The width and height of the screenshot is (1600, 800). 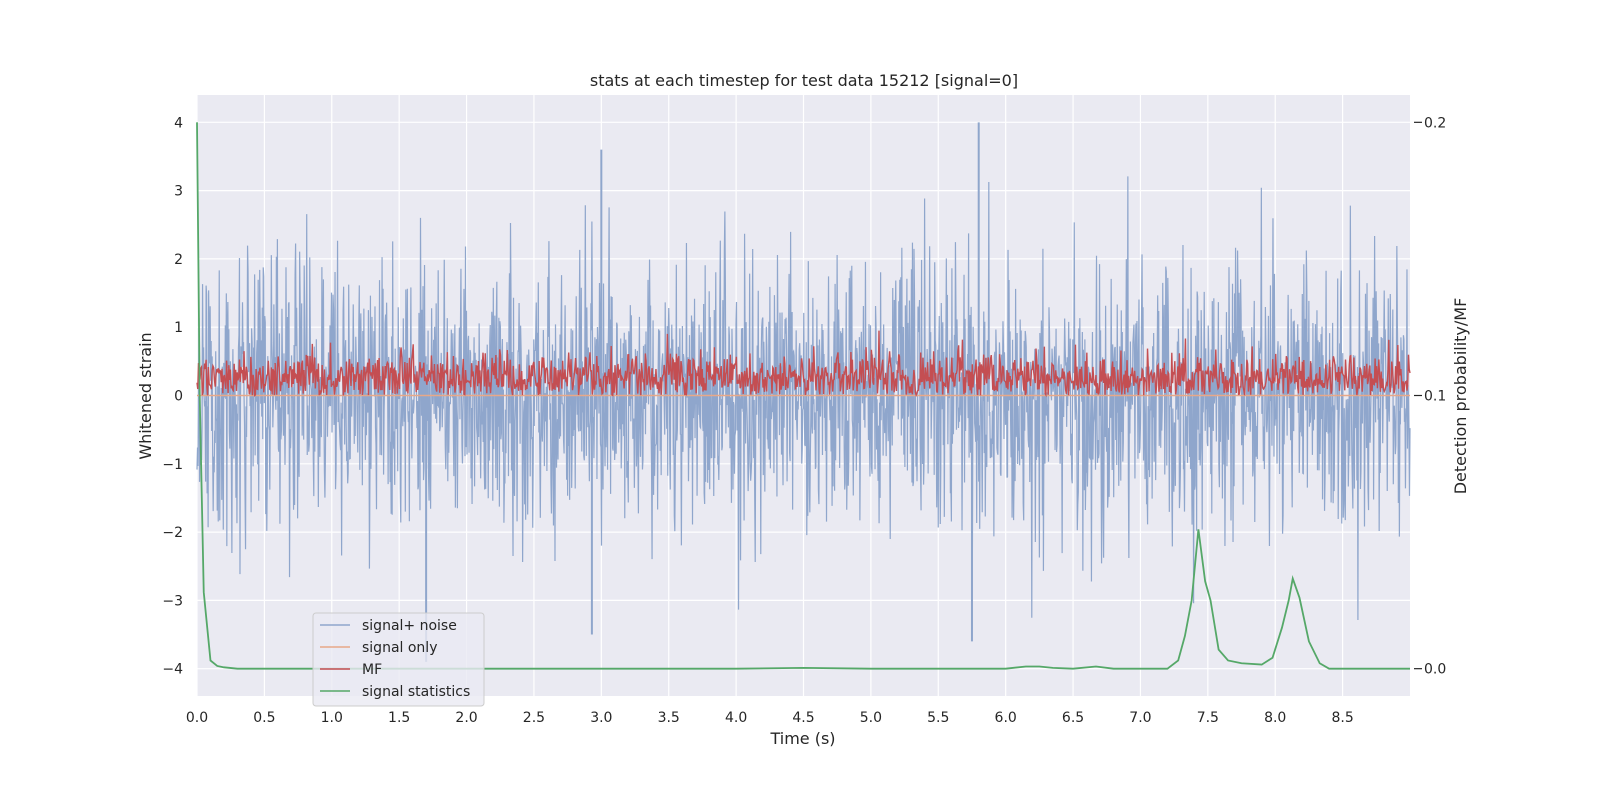 What do you see at coordinates (1460, 396) in the screenshot?
I see `y-right-axis-label: Detection probability/MF` at bounding box center [1460, 396].